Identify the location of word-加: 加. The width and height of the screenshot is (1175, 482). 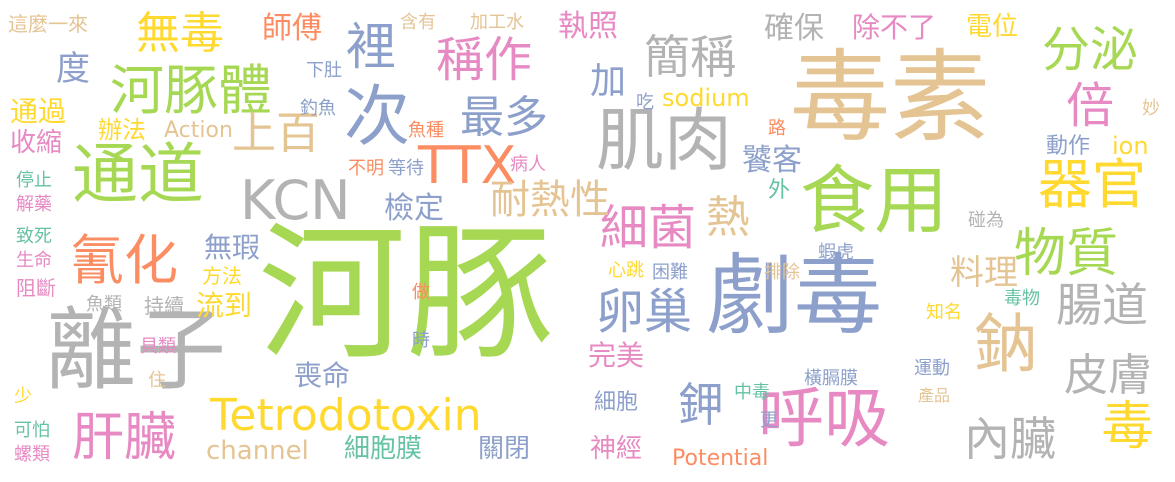
(608, 81).